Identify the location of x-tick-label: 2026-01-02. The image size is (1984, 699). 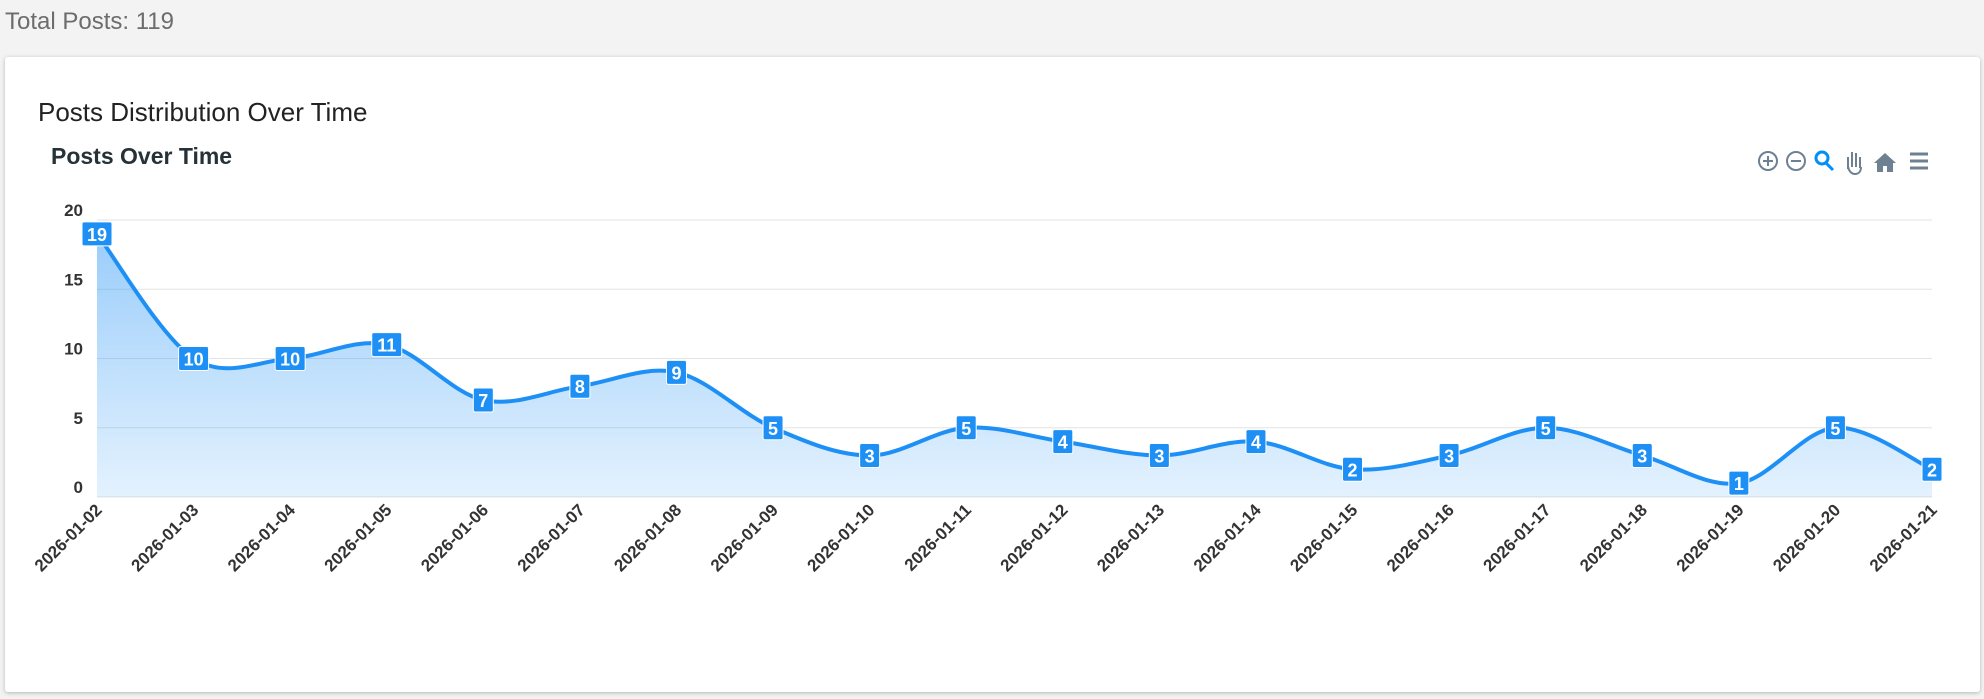
(68, 537).